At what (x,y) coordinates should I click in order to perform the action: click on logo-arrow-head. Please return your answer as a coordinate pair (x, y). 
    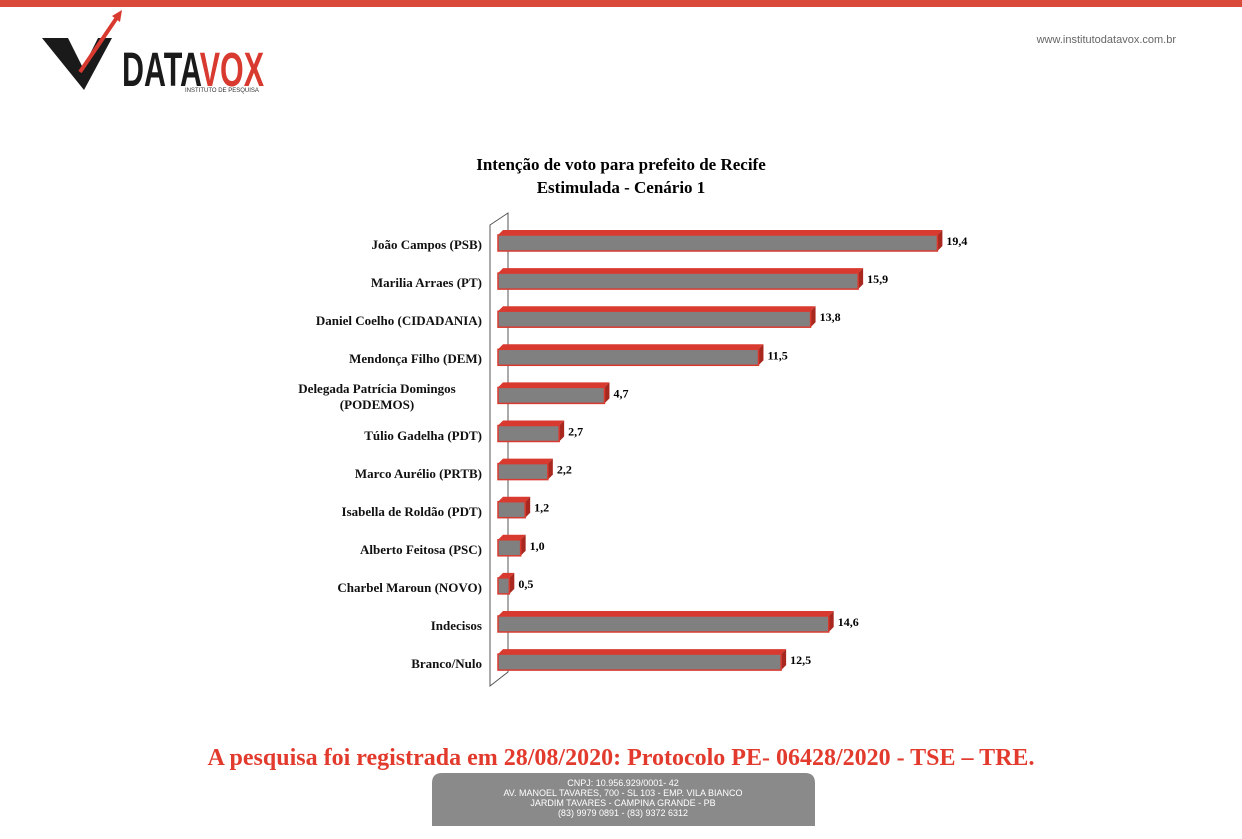
    Looking at the image, I should click on (117, 16).